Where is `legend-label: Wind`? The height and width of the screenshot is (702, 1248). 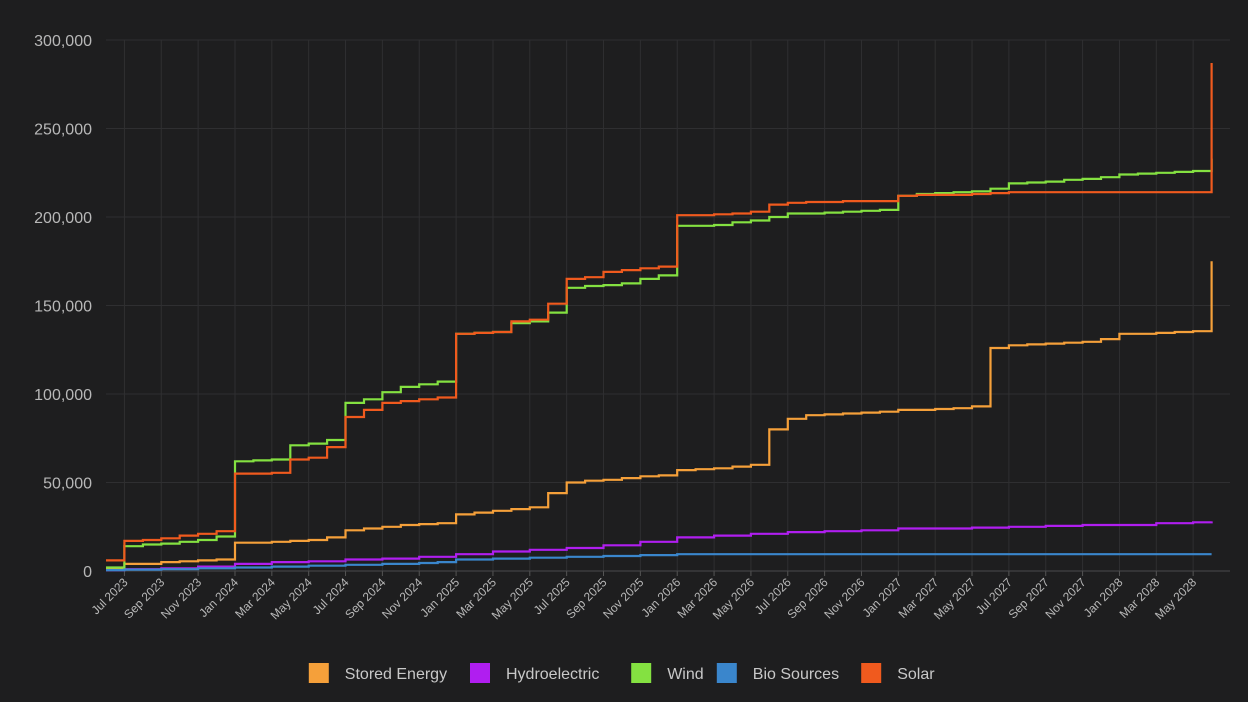
legend-label: Wind is located at coordinates (685, 674).